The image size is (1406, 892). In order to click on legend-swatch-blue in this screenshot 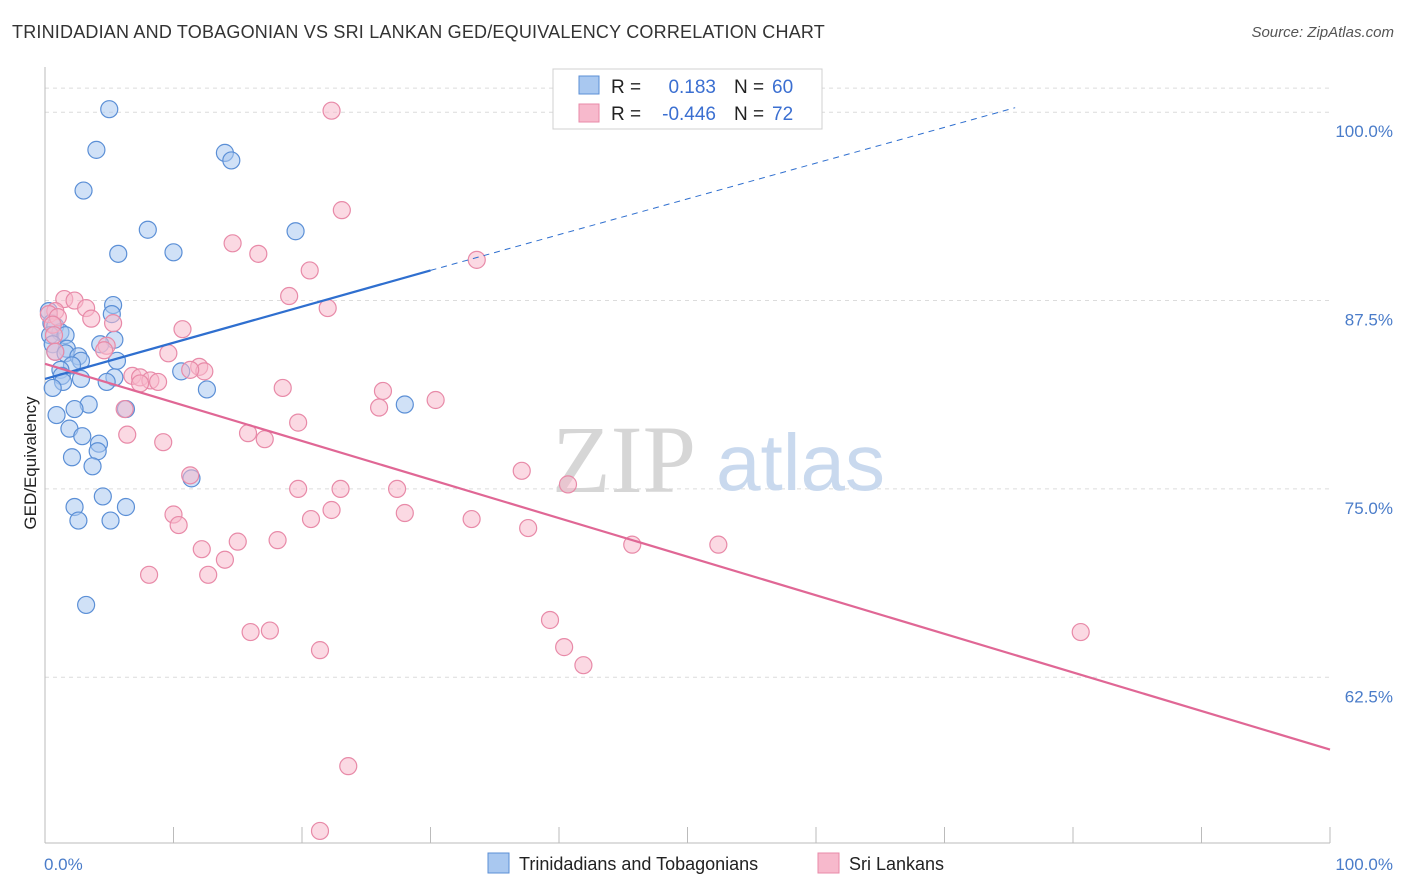, I will do `click(589, 85)`.